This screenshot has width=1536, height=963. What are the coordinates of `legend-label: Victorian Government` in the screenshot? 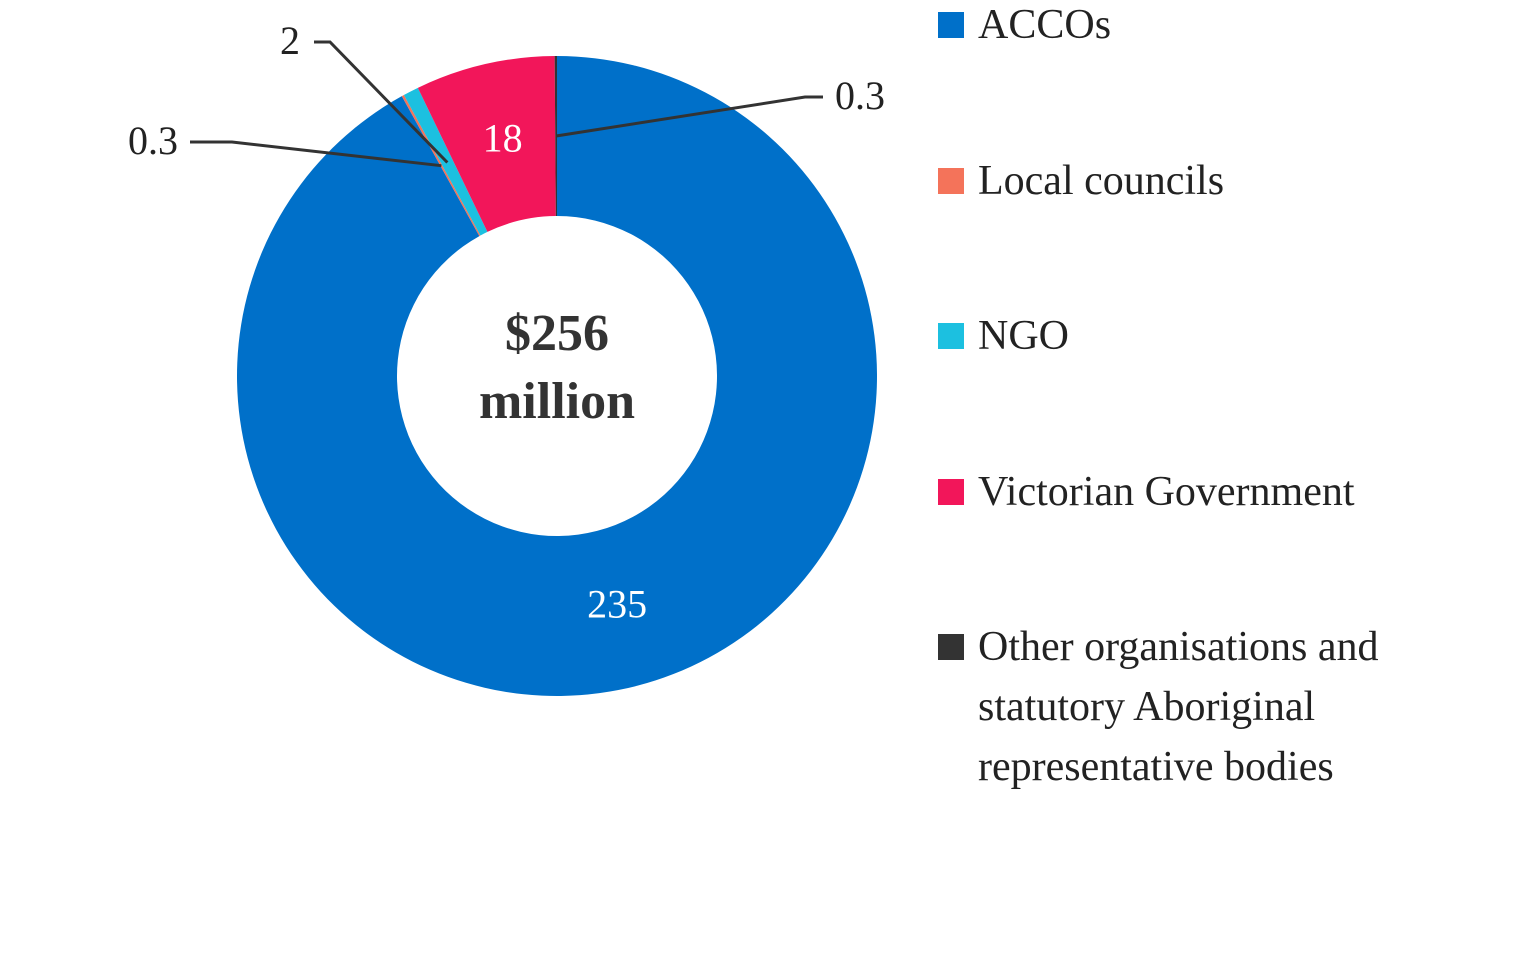 It's located at (1166, 491).